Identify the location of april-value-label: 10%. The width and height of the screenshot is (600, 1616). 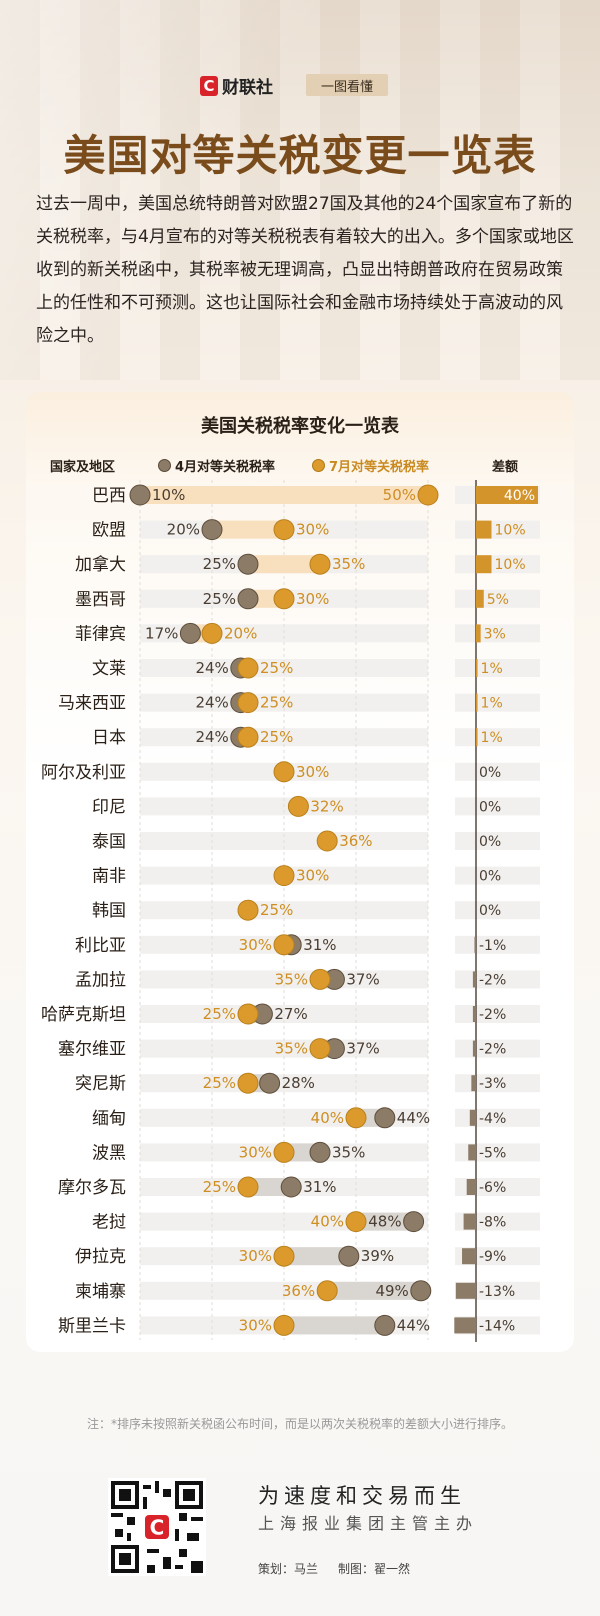
(168, 495).